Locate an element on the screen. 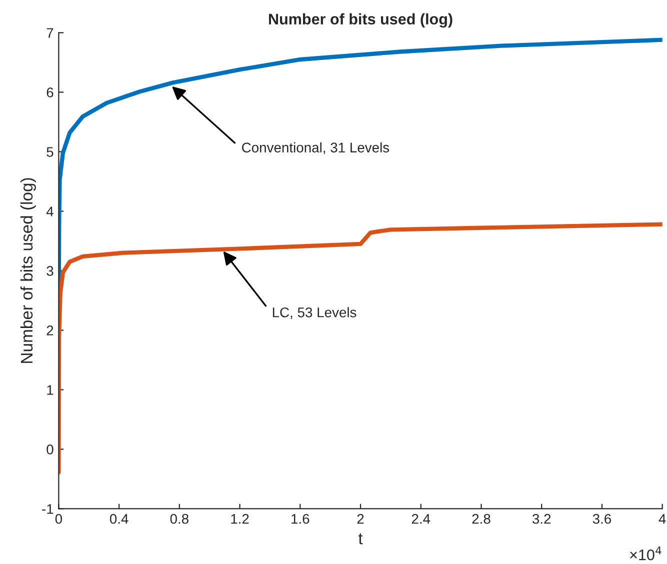  x-tick-label: 2.8 is located at coordinates (481, 519).